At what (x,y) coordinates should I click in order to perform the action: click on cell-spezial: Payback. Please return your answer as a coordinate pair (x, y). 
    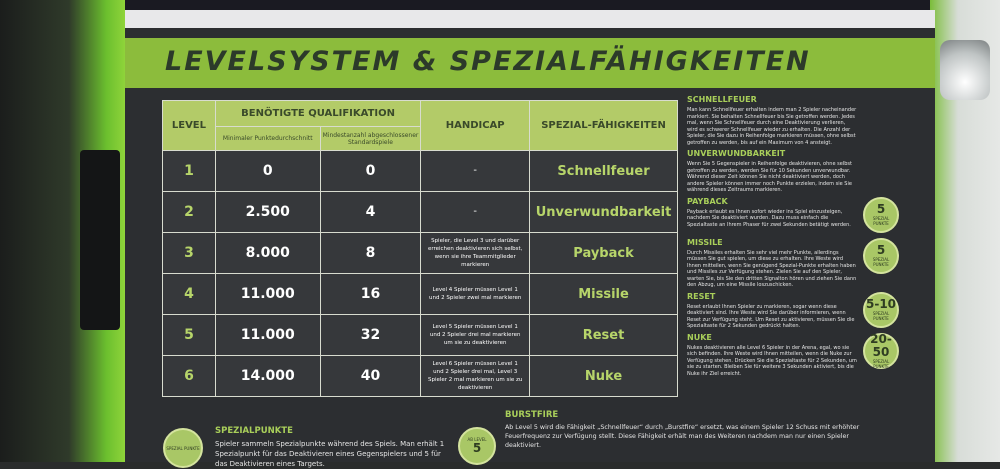
    Looking at the image, I should click on (603, 253).